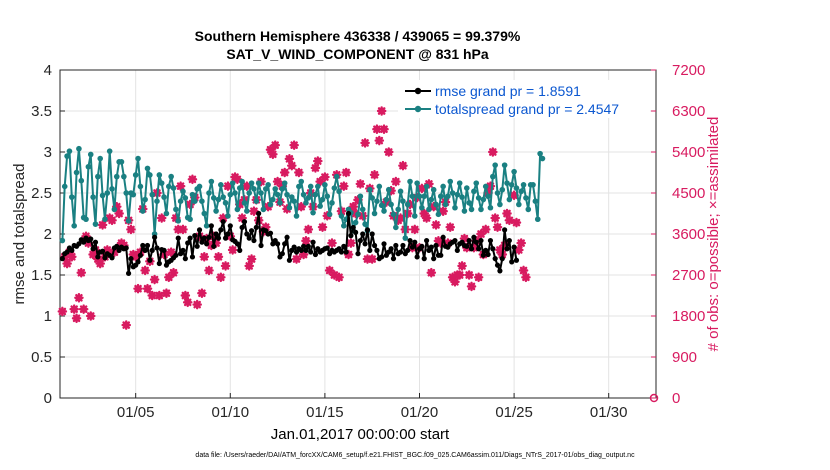 This screenshot has width=830, height=470. I want to click on y-tick-label: 0, so click(48, 398).